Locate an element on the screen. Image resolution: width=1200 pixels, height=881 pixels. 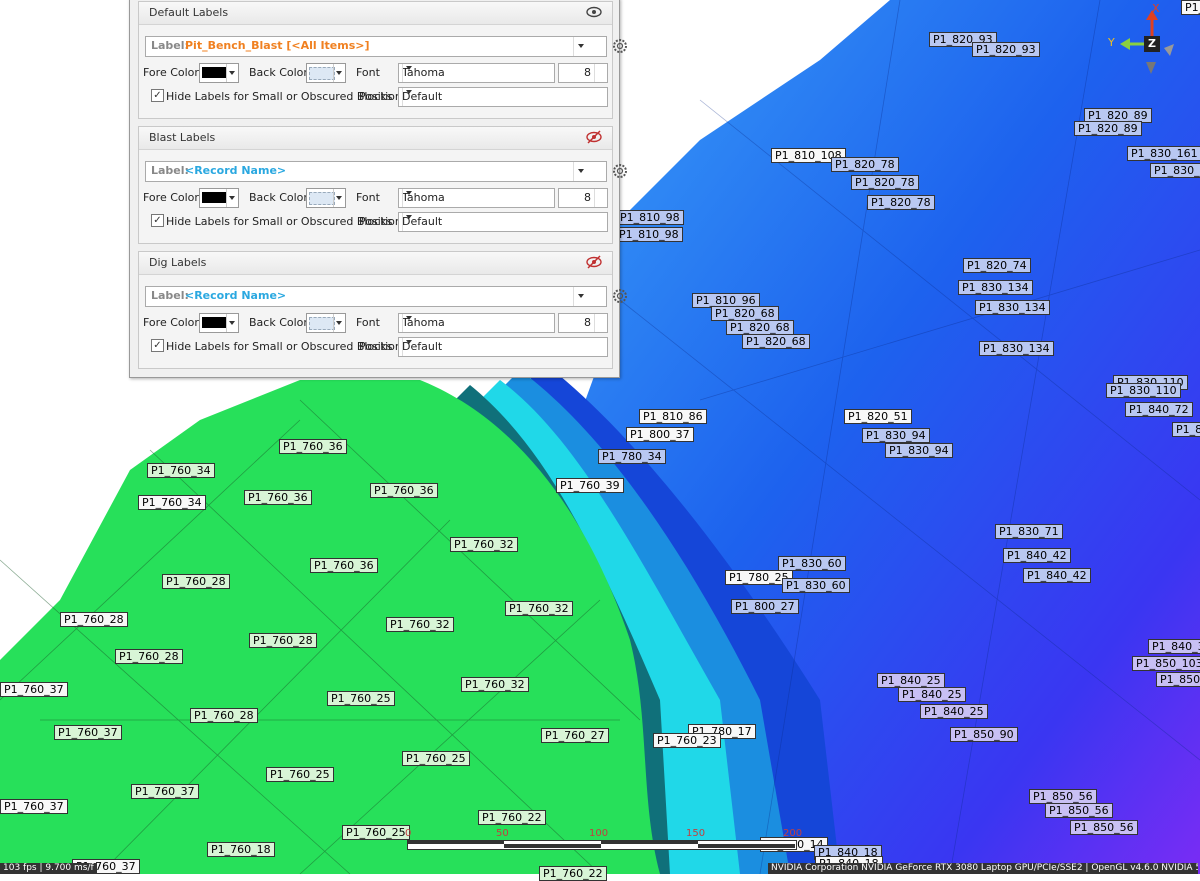
block-label: P1_780_34 is located at coordinates (632, 456).